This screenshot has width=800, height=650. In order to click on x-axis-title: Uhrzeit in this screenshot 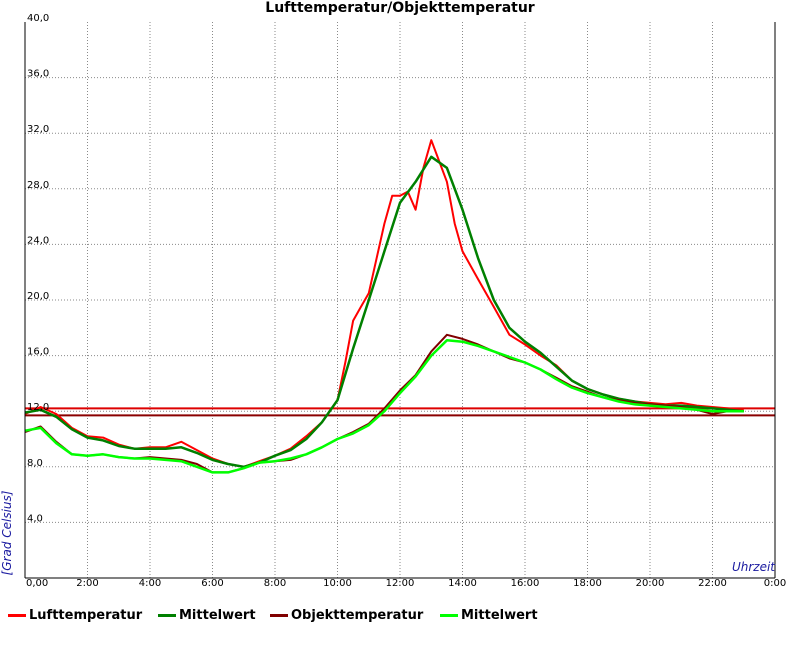, I will do `click(754, 567)`.